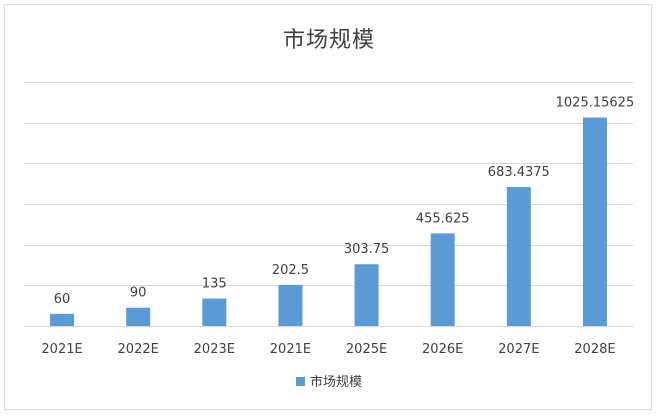 This screenshot has height=417, width=658. What do you see at coordinates (518, 349) in the screenshot?
I see `x-tick-label: 2027E` at bounding box center [518, 349].